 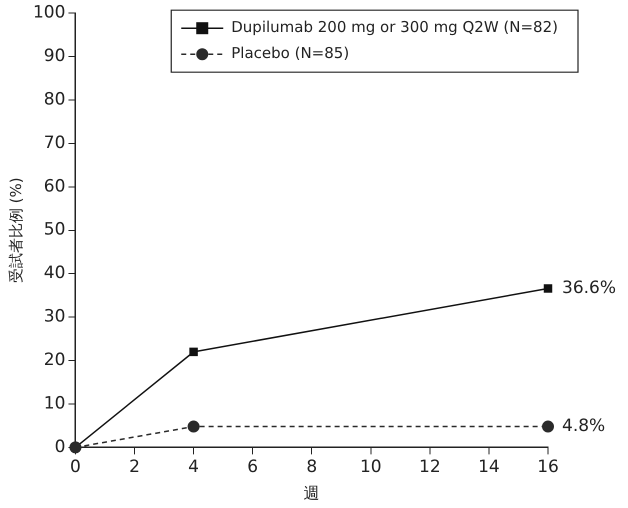 What do you see at coordinates (55, 403) in the screenshot?
I see `y-tick-label: 10` at bounding box center [55, 403].